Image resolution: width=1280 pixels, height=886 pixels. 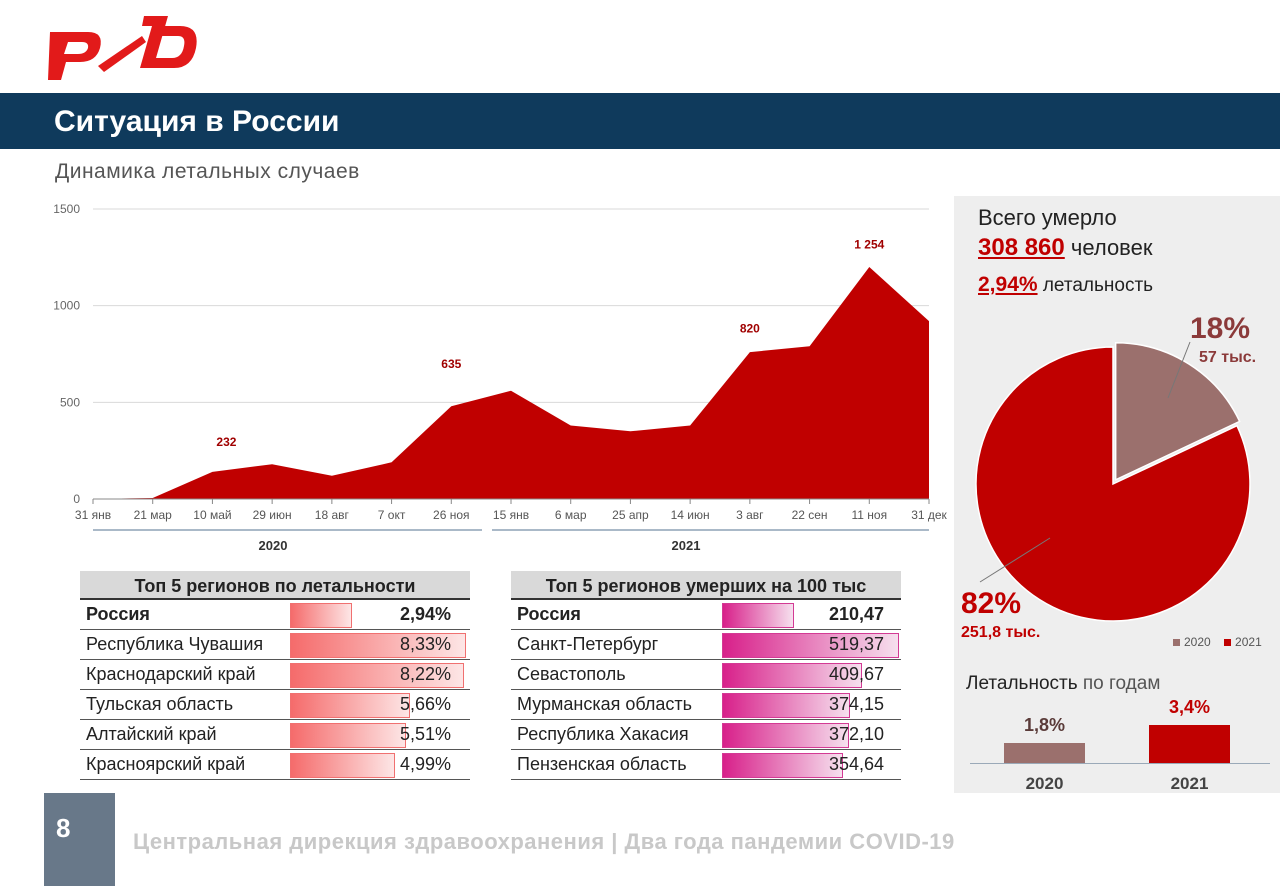 What do you see at coordinates (76, 499) in the screenshot?
I see `y-tick-label: 0` at bounding box center [76, 499].